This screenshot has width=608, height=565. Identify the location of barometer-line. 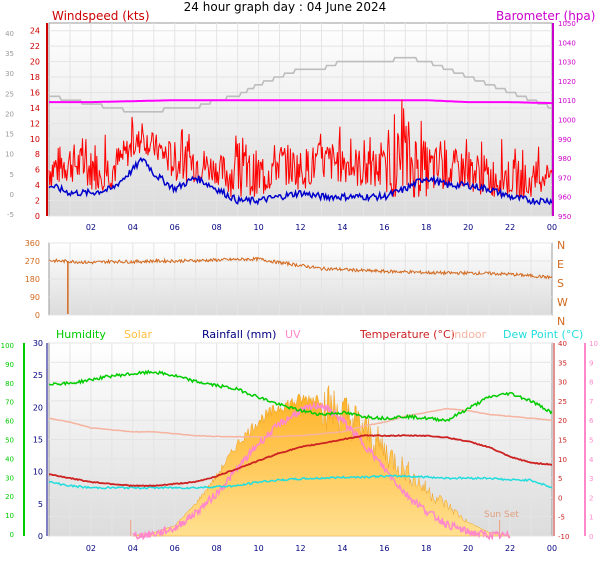
(300, 102).